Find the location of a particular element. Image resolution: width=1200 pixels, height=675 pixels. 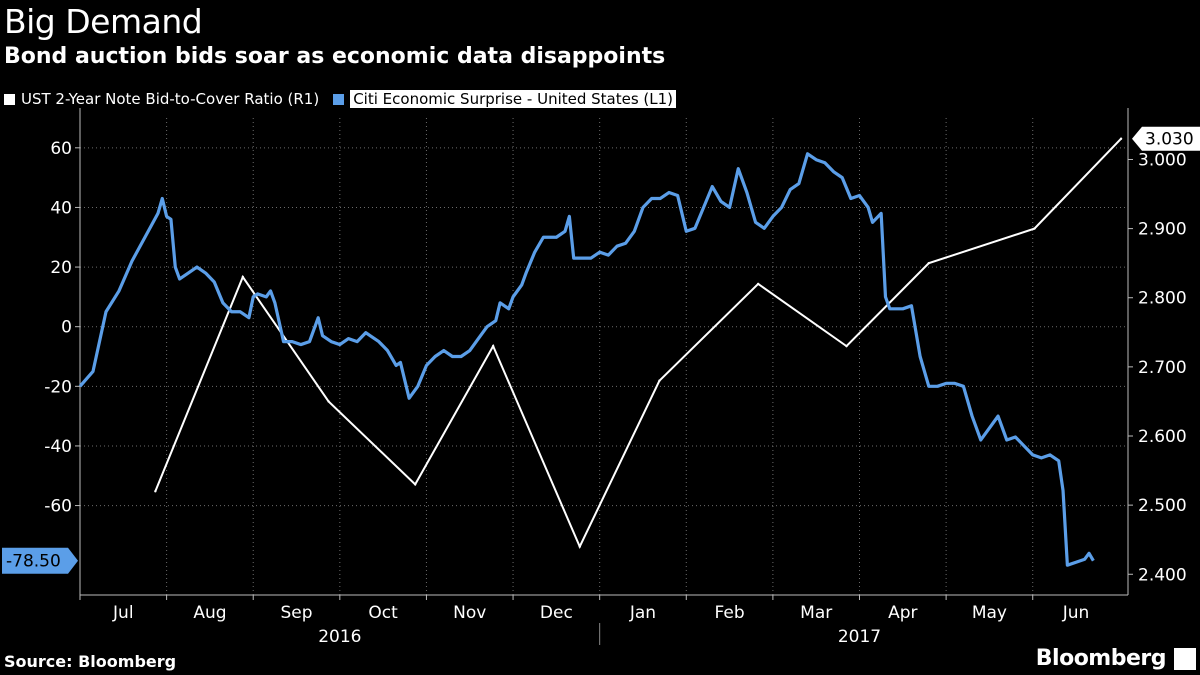

right-tick-label: 2.600 is located at coordinates (1162, 437).